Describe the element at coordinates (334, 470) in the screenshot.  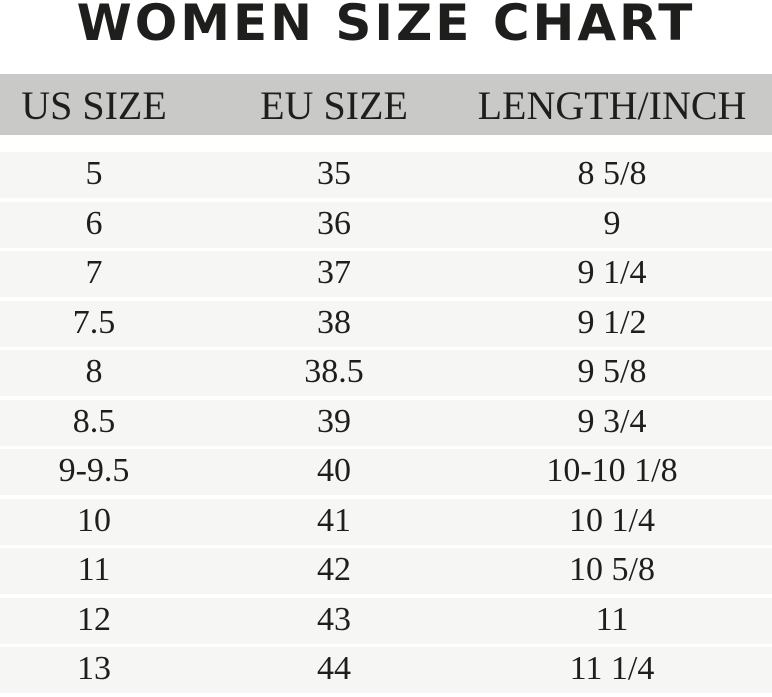
I see `eu-size-cell: 40` at that location.